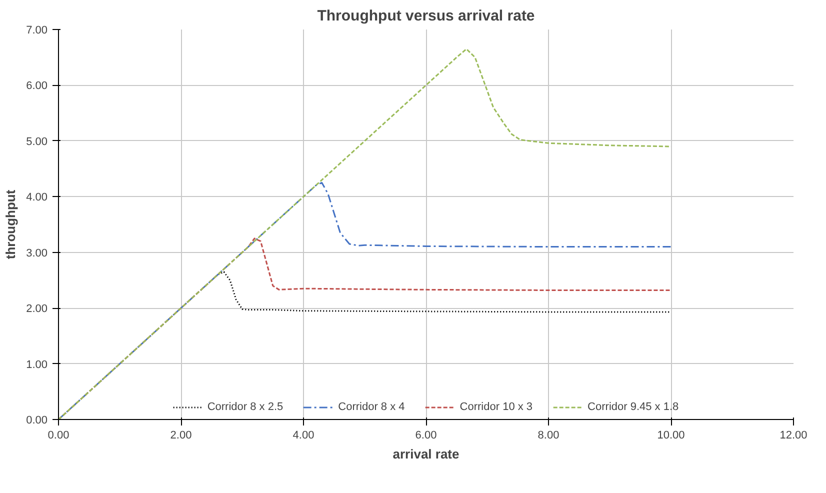  Describe the element at coordinates (633, 407) in the screenshot. I see `legend-label: Corridor 9.45 x 1.8` at that location.